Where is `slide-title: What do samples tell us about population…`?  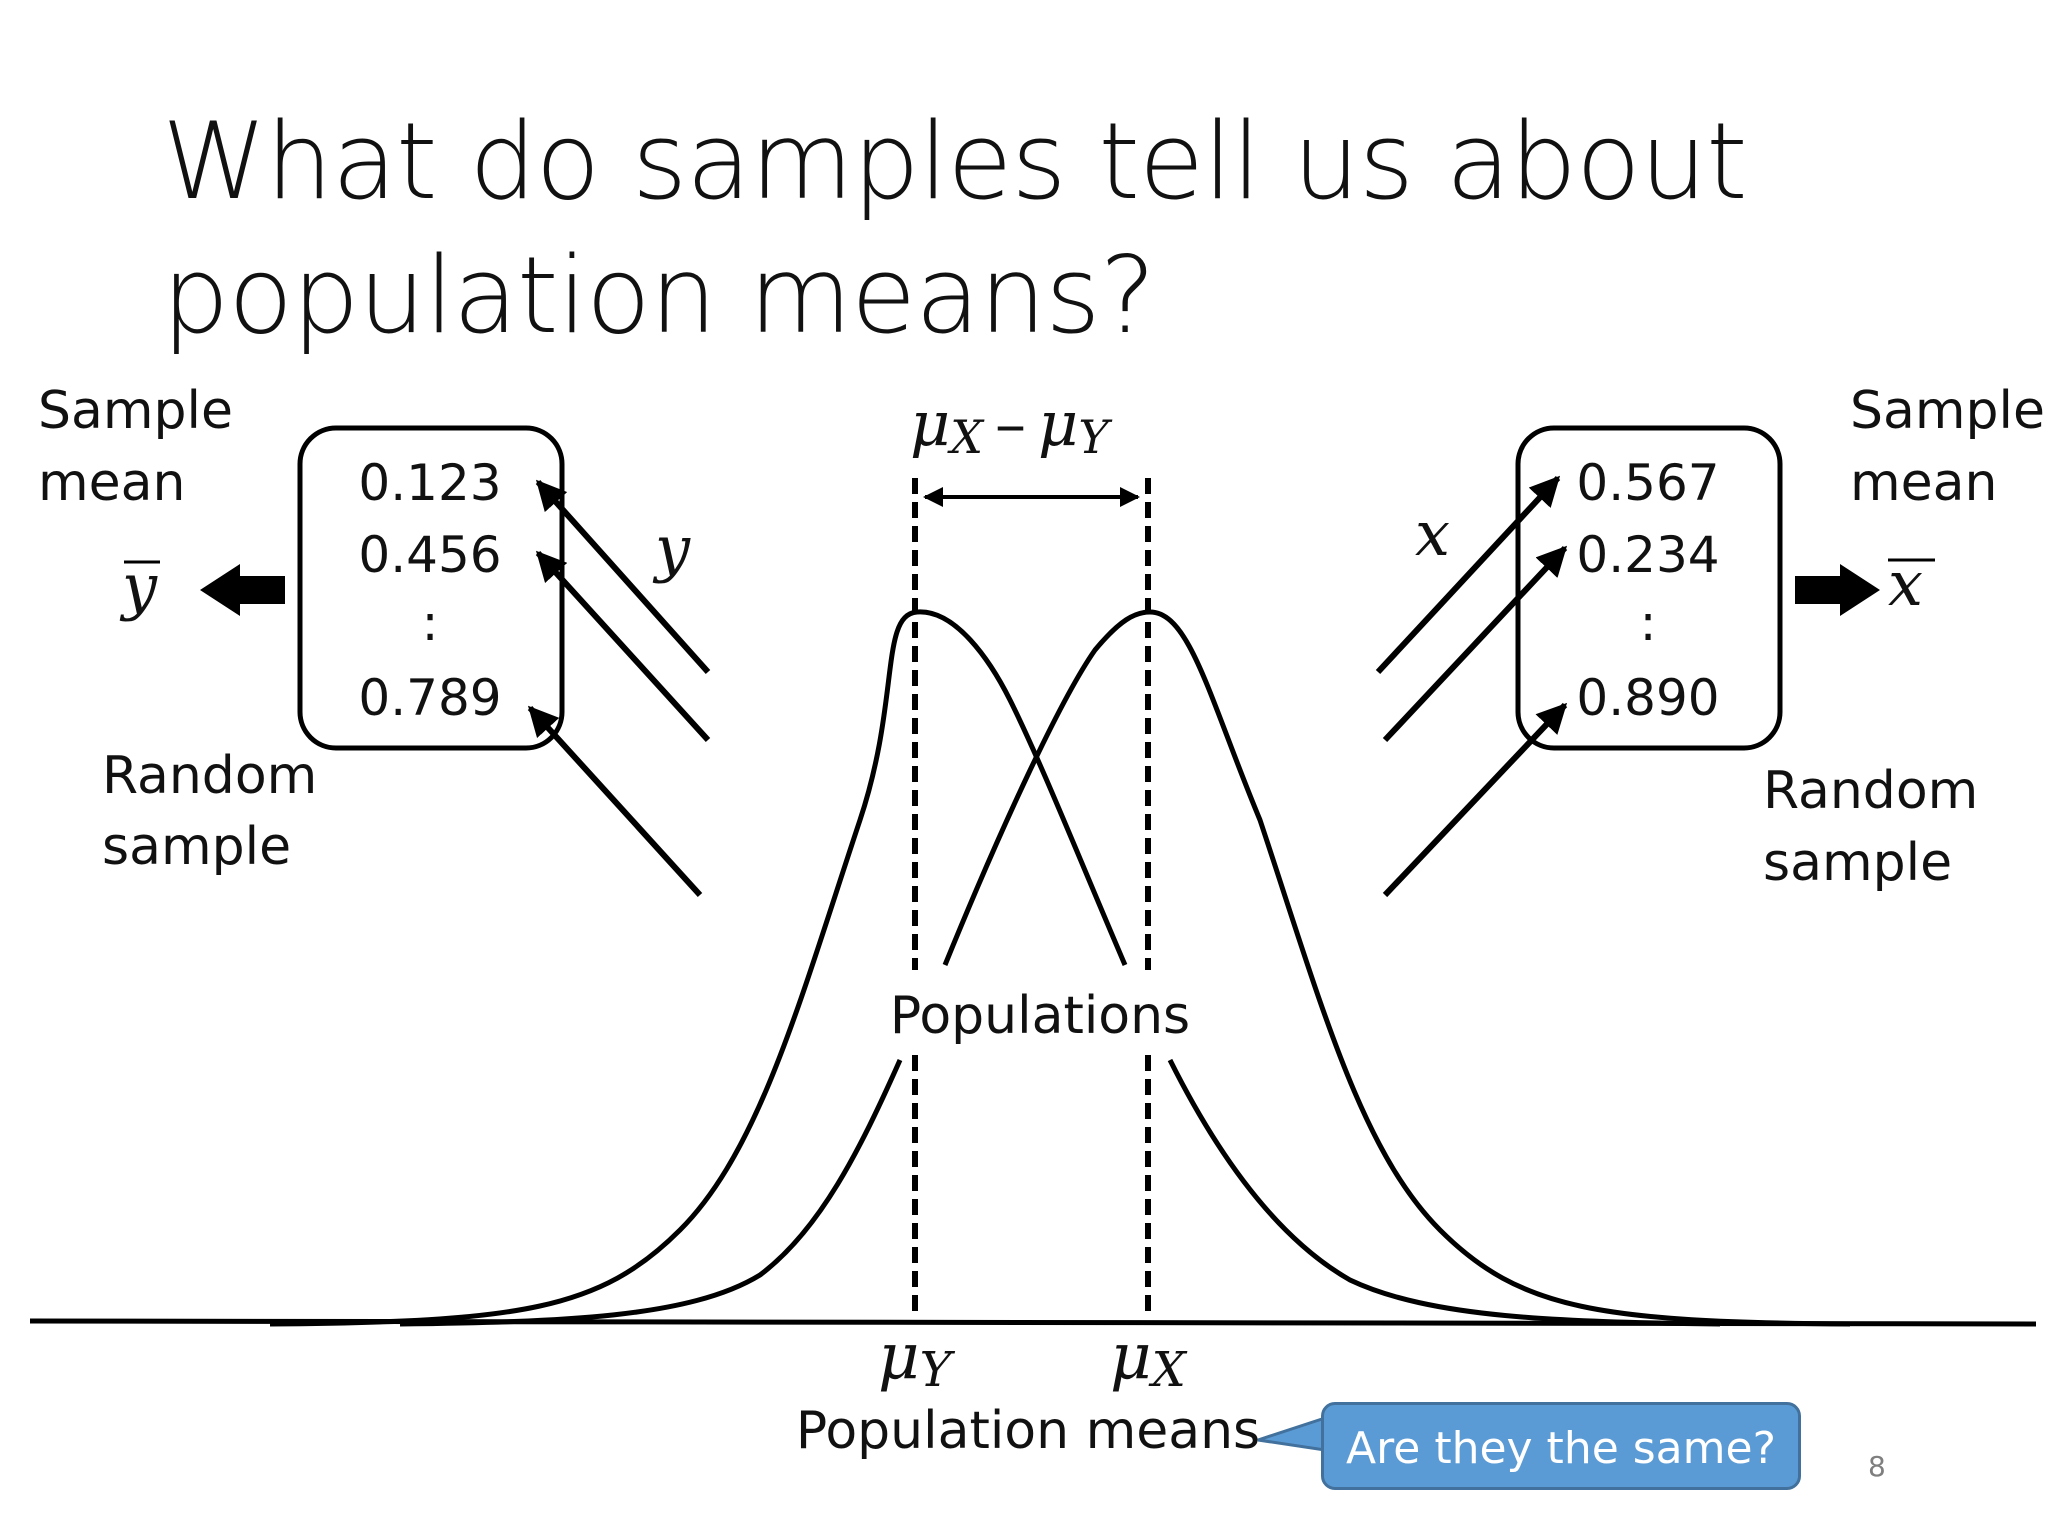
slide-title: What do samples tell us about population… is located at coordinates (1012, 229).